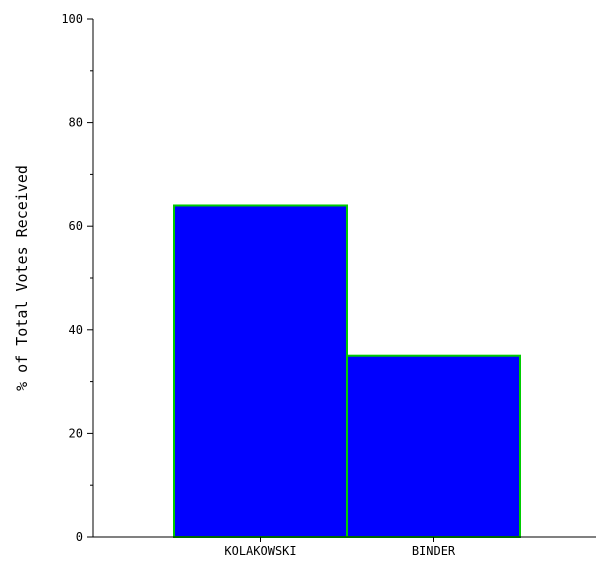 This screenshot has width=600, height=562. I want to click on x-tick-label: BINDER, so click(434, 551).